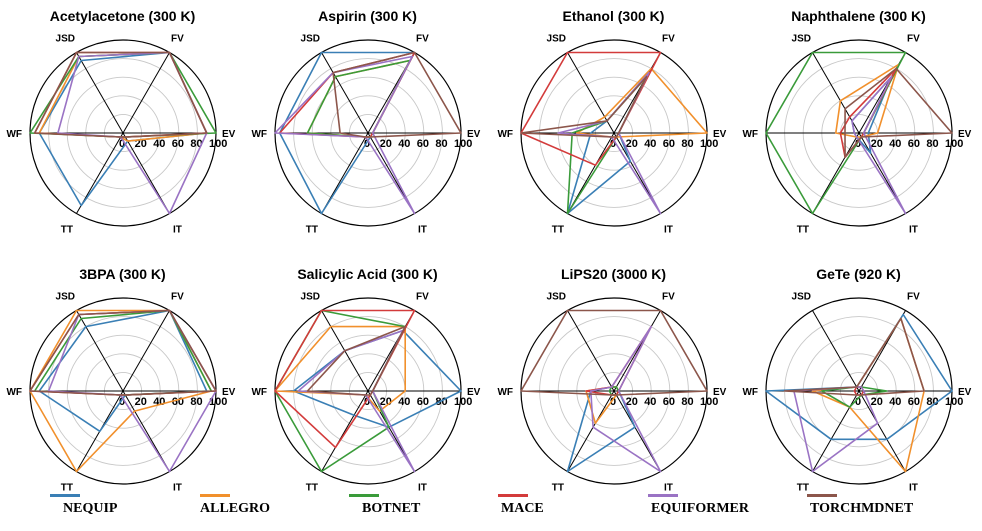 The height and width of the screenshot is (531, 982). Describe the element at coordinates (120, 509) in the screenshot. I see `legend-item-nequip: NEQUIP` at that location.